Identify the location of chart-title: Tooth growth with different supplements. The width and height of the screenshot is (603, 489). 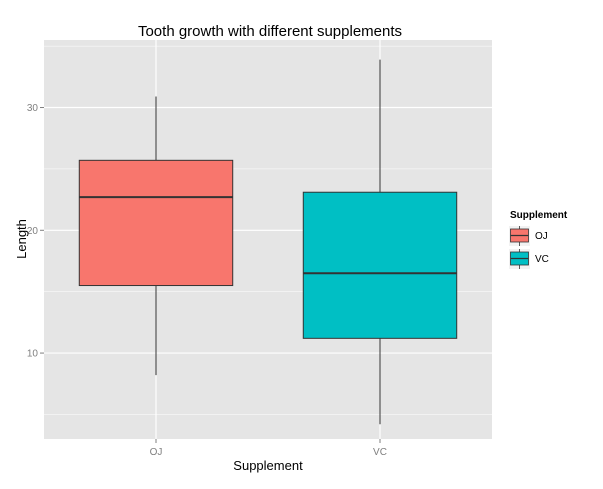
(270, 31).